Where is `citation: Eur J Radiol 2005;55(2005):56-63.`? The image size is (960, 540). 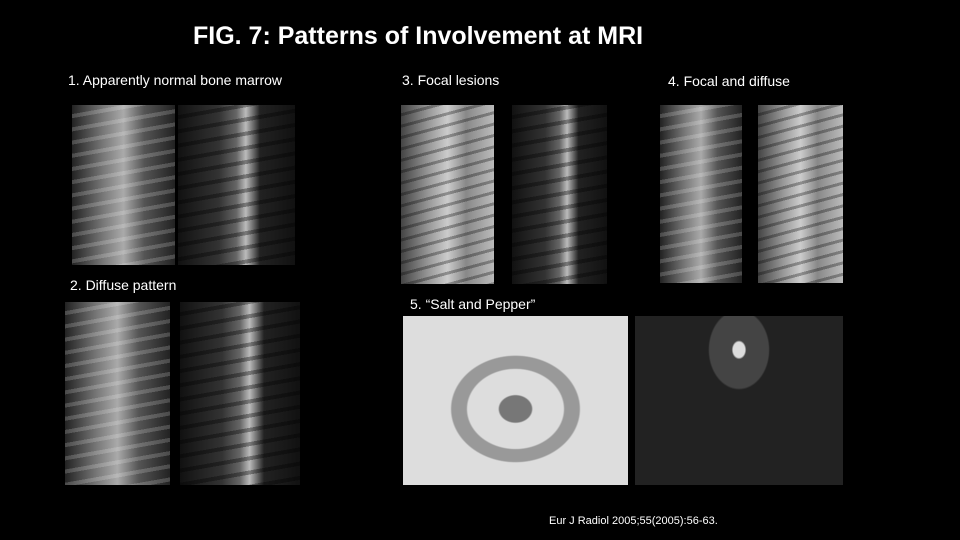
citation: Eur J Radiol 2005;55(2005):56-63. is located at coordinates (633, 521).